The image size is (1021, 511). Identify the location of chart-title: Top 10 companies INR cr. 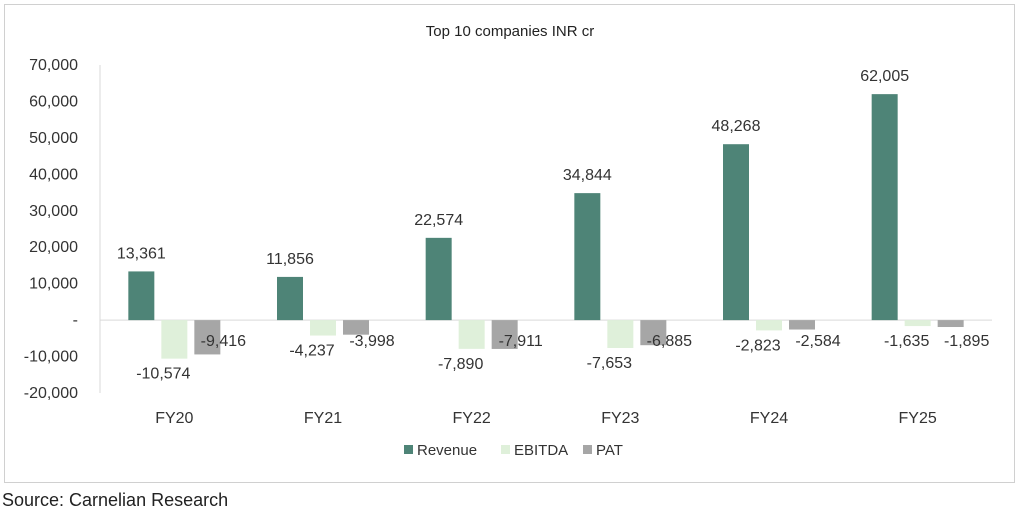
(510, 31).